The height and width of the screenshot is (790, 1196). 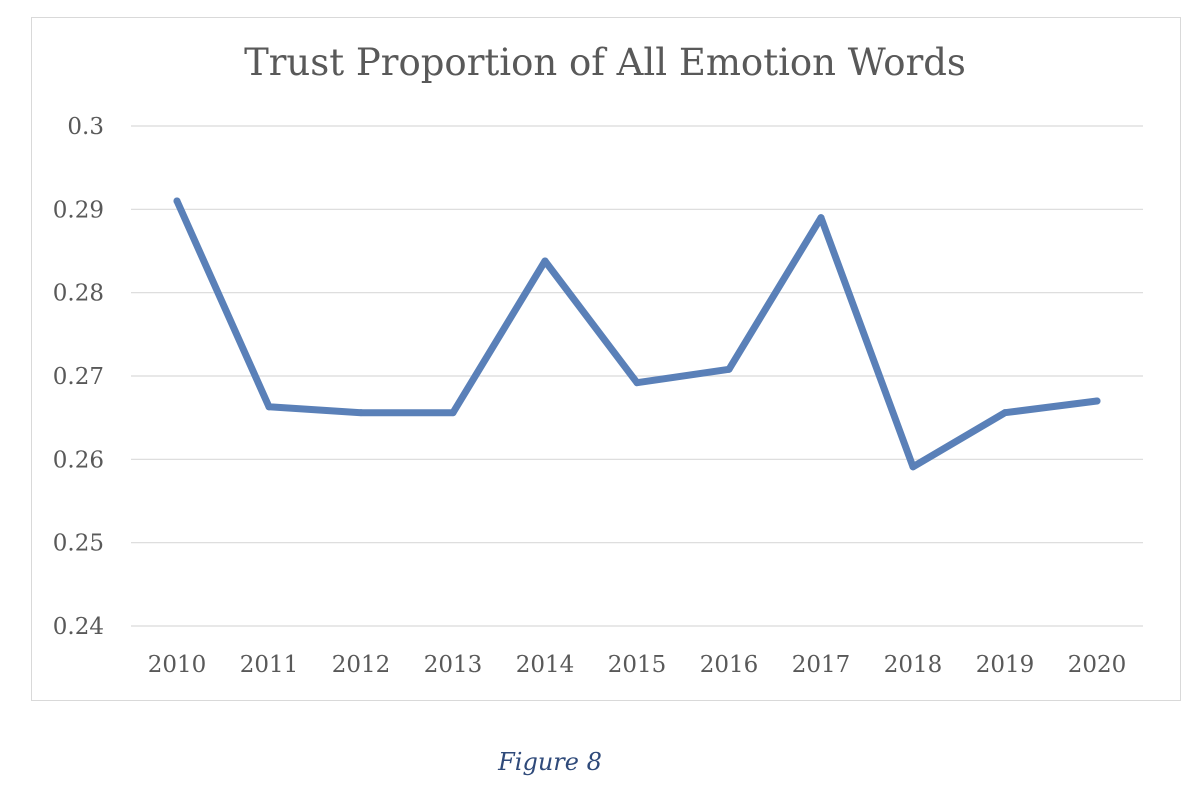 What do you see at coordinates (1097, 401) in the screenshot?
I see `data-point-2020` at bounding box center [1097, 401].